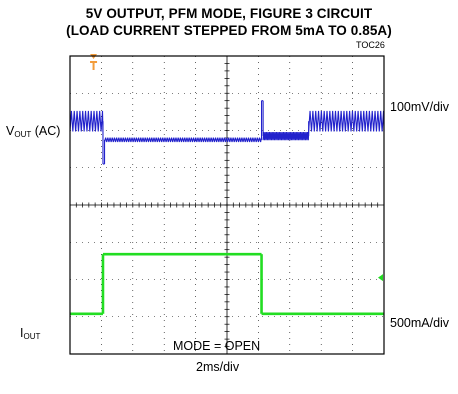 This screenshot has height=394, width=458. Describe the element at coordinates (229, 13) in the screenshot. I see `chart-title-line-1: 5V OUTPUT, PFM MODE, FIGURE 3 CIRCUIT` at that location.